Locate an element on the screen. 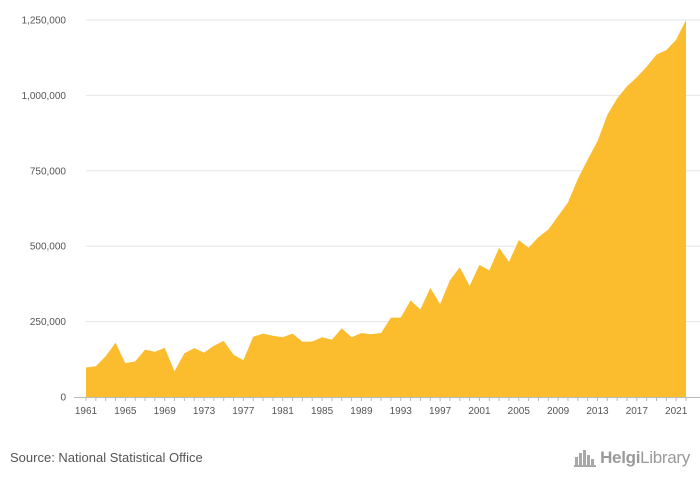 The image size is (700, 483). data-point-2012 is located at coordinates (588, 160).